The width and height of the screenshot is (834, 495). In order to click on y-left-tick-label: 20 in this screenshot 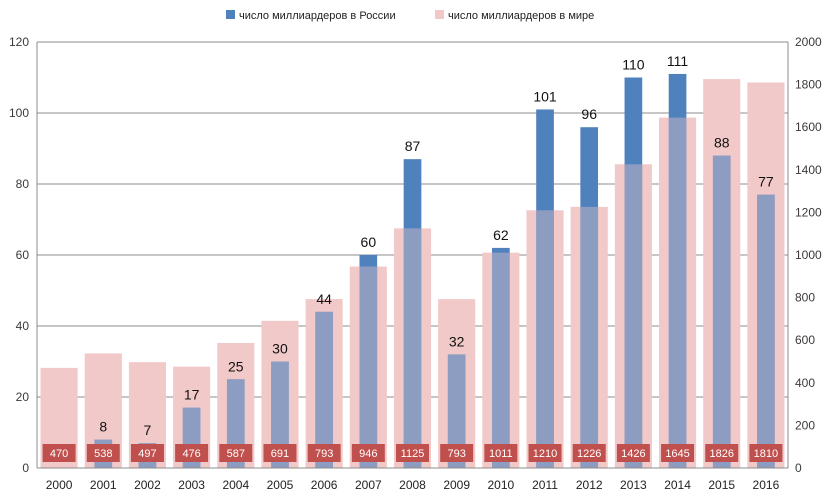, I will do `click(23, 397)`.